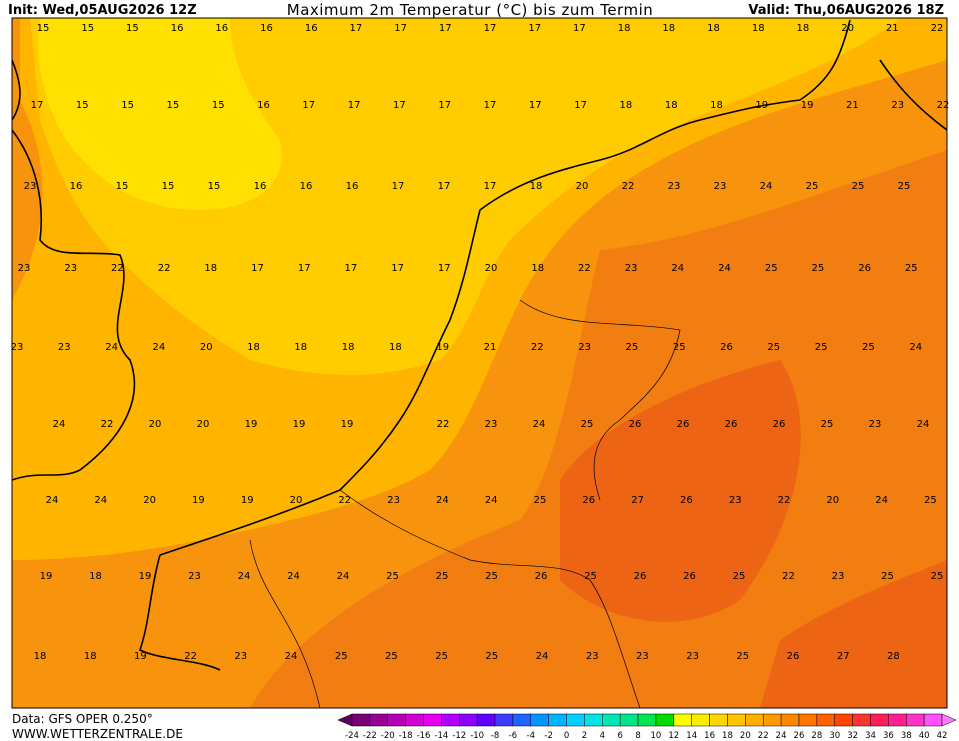 This screenshot has height=741, width=959. I want to click on data-source: Data: GFS OPER 0.250°, so click(82, 719).